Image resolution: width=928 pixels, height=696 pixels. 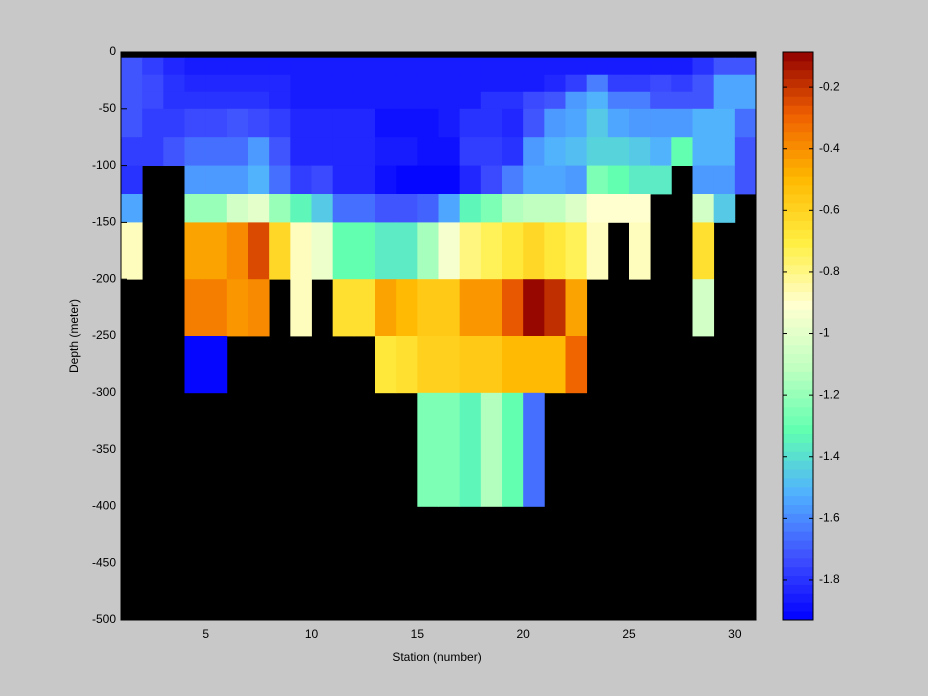 I want to click on x-tick-label: 10, so click(x=312, y=634).